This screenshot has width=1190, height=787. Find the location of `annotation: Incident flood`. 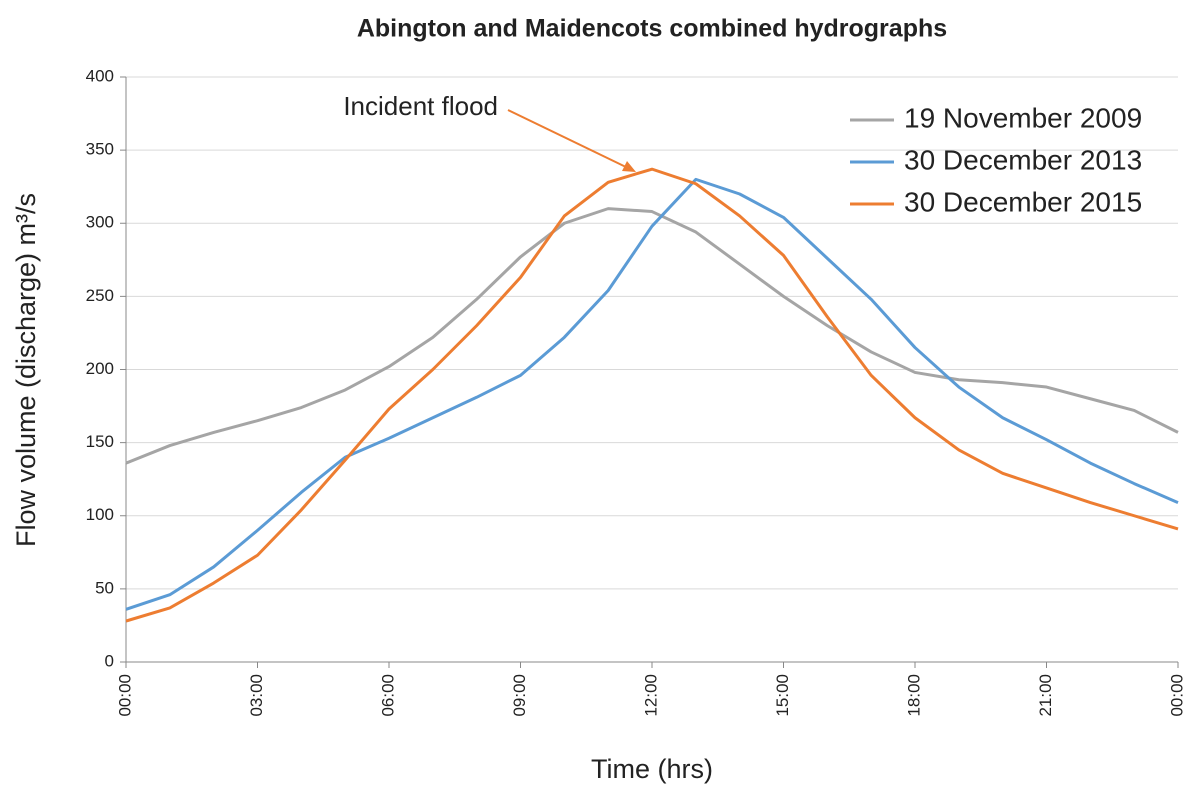

annotation: Incident flood is located at coordinates (420, 106).